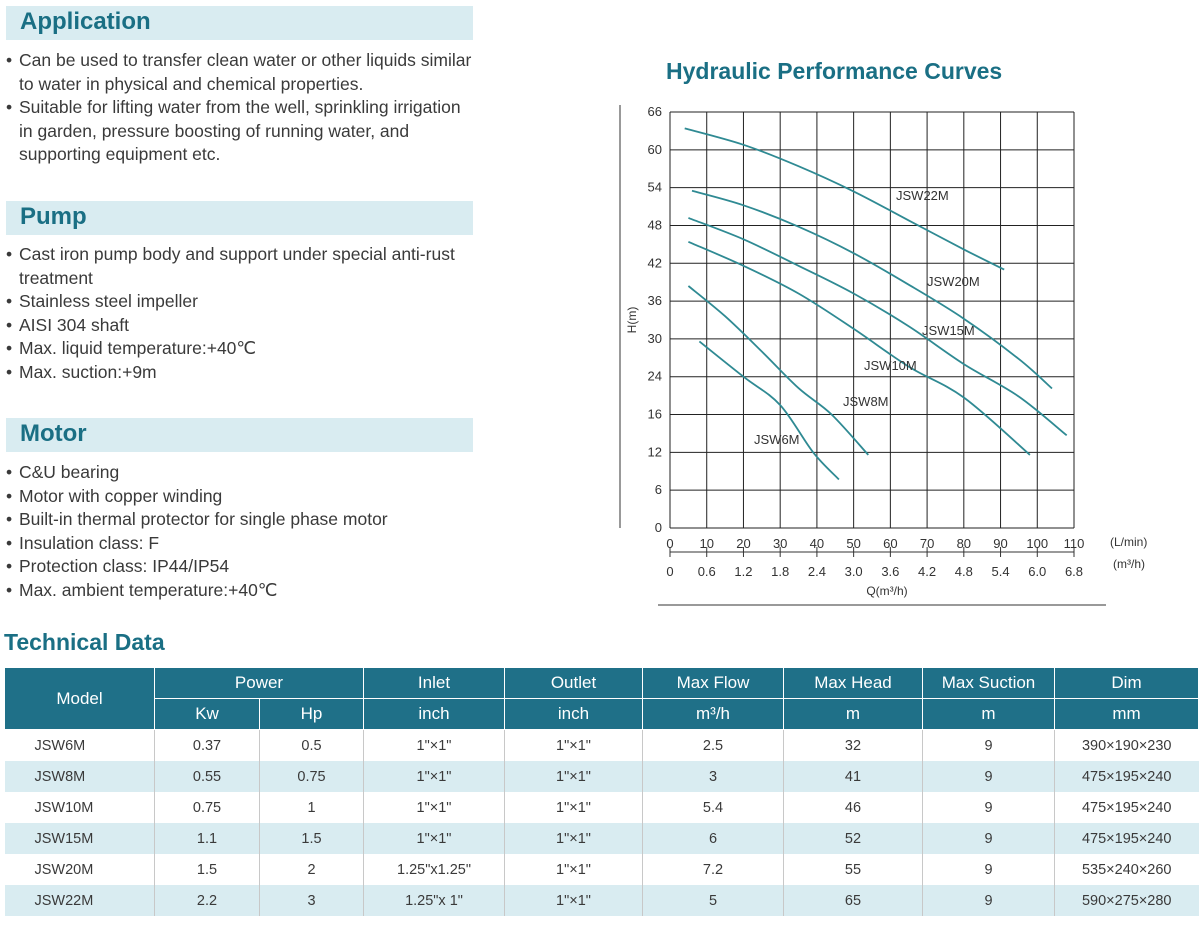 This screenshot has height=926, width=1200. I want to click on unit-max-flow: m³/h, so click(713, 714).